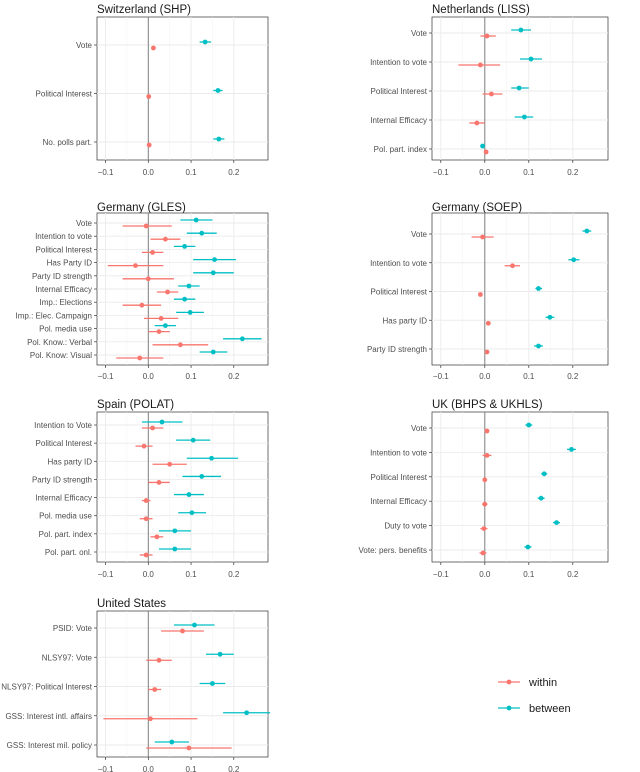 This screenshot has width=640, height=772. What do you see at coordinates (550, 709) in the screenshot?
I see `legend-label-between: between` at bounding box center [550, 709].